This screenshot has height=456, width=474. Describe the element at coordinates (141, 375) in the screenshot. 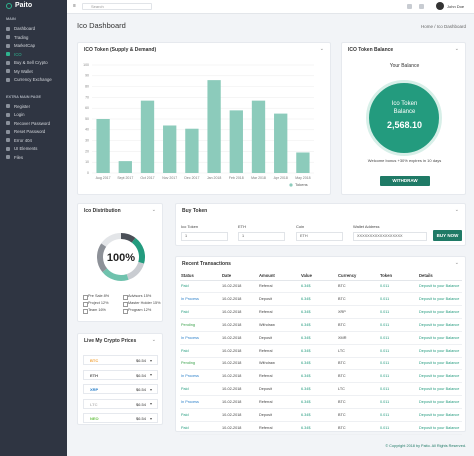

I see `coin-price: $6.54` at that location.